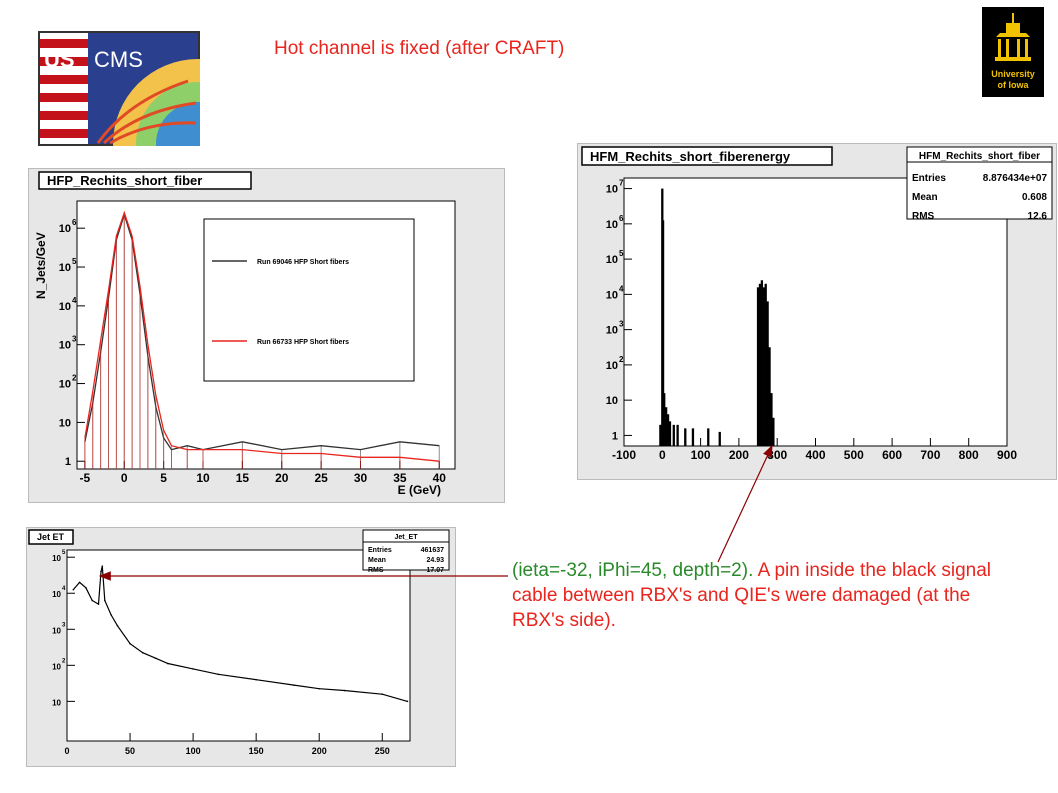 The width and height of the screenshot is (1058, 793). I want to click on uscms-logo: US CMS, so click(160, 130).